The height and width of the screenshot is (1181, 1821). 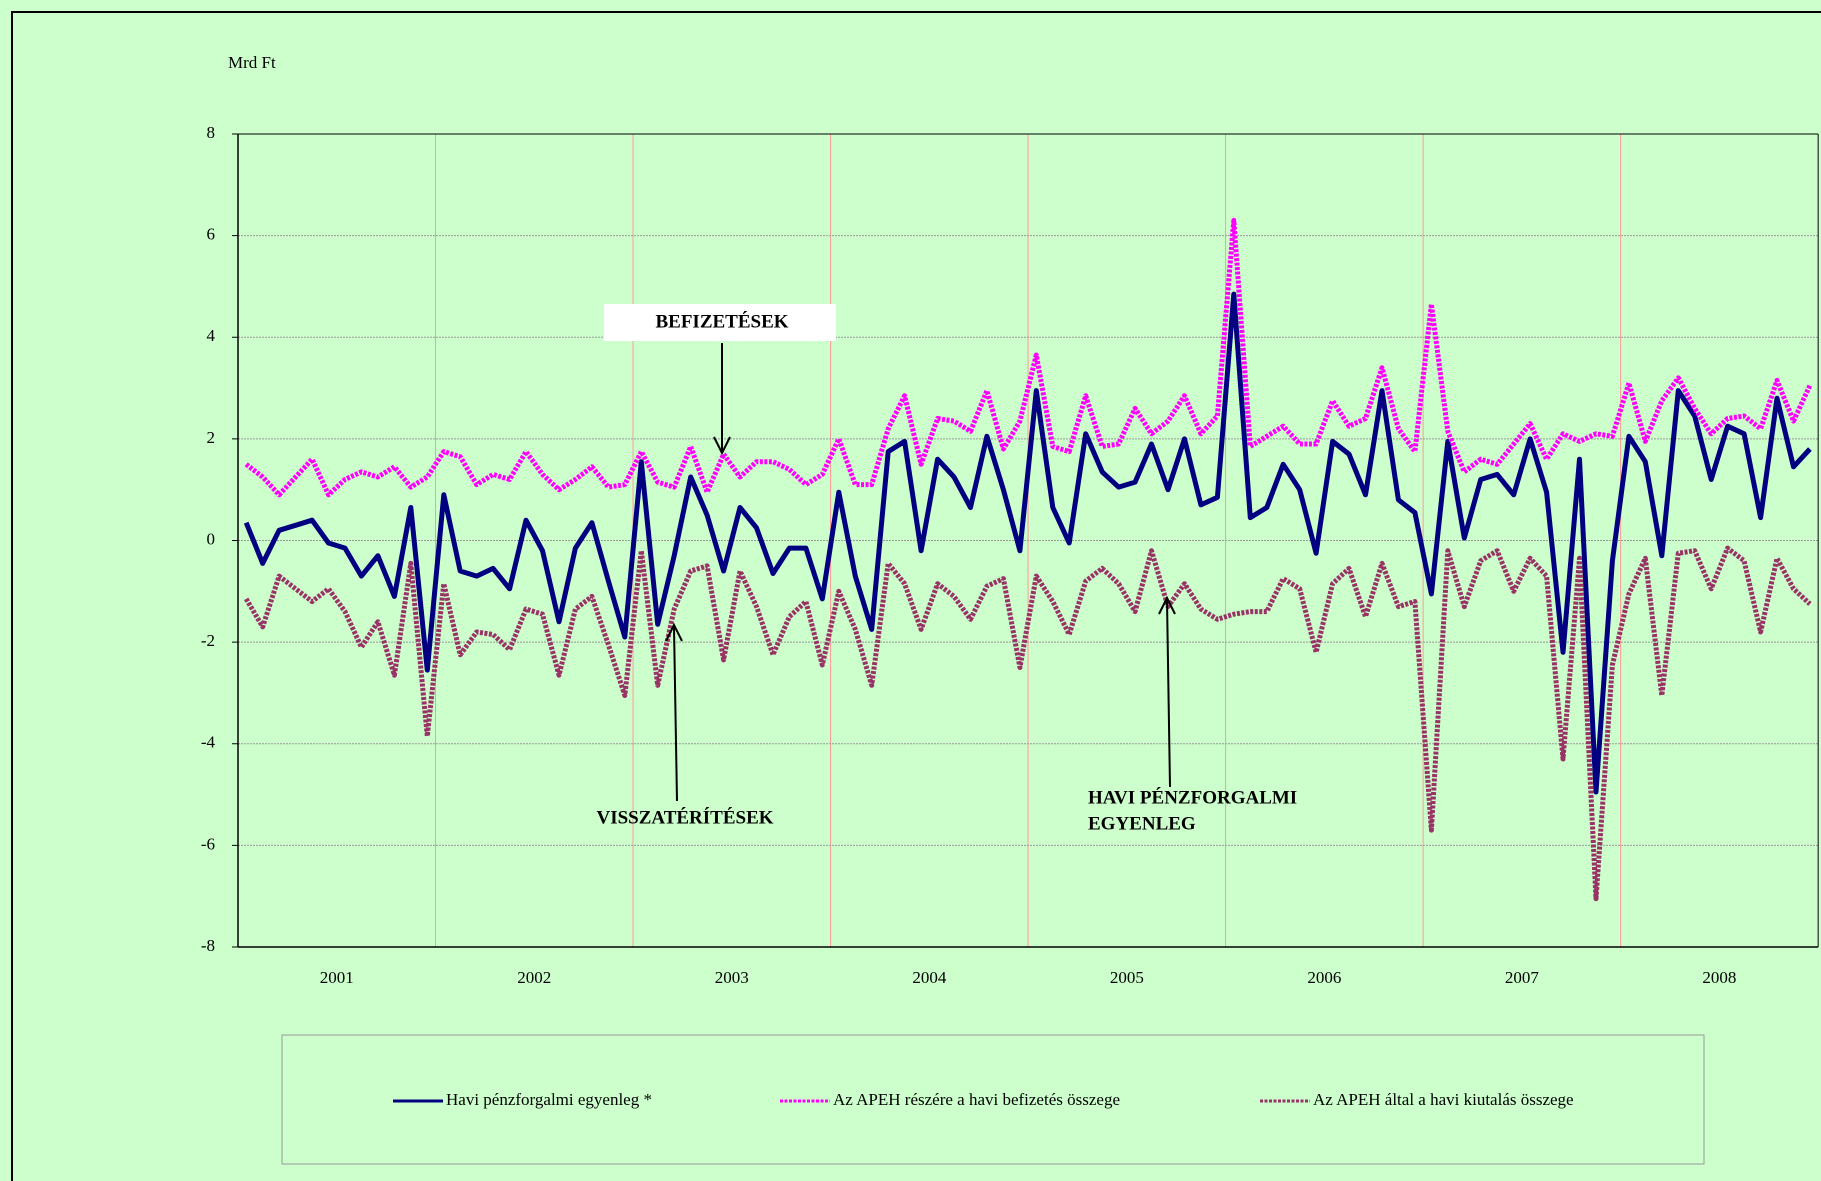 I want to click on y-tick-label: -6, so click(x=208, y=843).